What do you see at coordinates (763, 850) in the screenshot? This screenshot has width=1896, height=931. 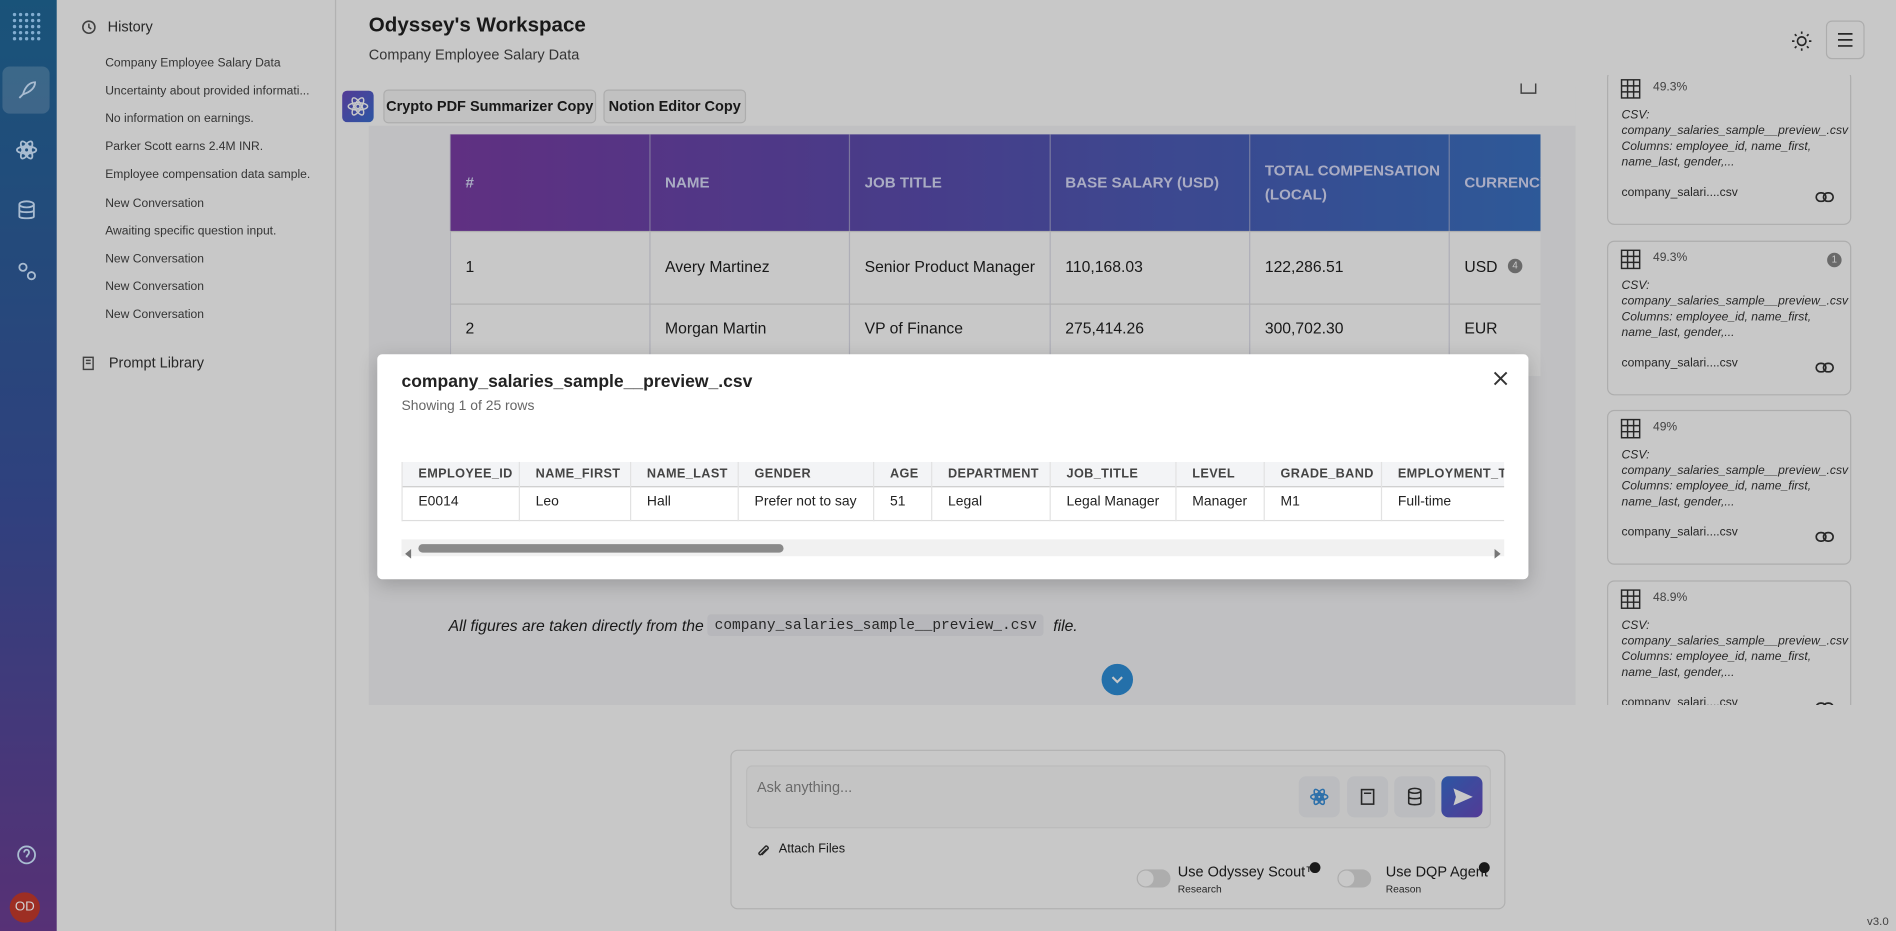 I see `attach-icon` at bounding box center [763, 850].